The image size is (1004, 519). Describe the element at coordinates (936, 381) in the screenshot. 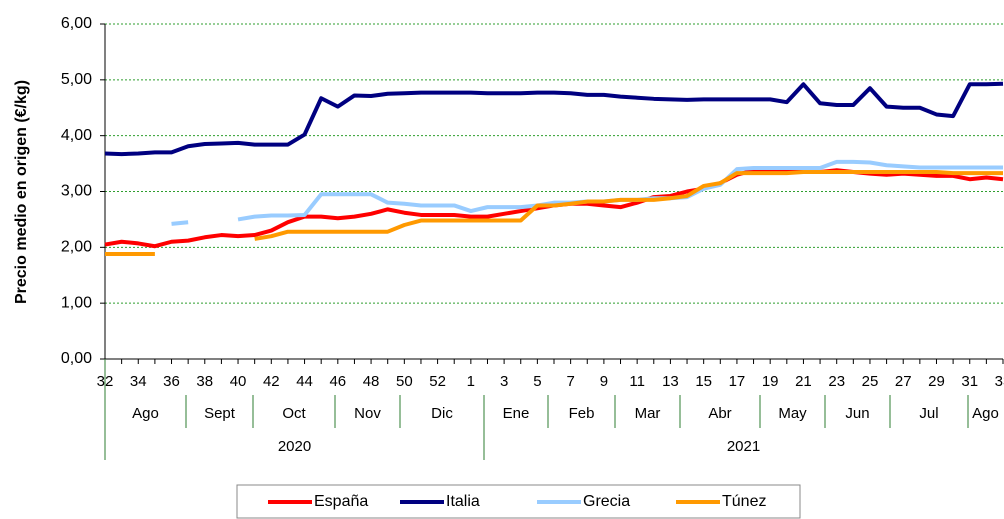

I see `x-tick-label: 29` at that location.